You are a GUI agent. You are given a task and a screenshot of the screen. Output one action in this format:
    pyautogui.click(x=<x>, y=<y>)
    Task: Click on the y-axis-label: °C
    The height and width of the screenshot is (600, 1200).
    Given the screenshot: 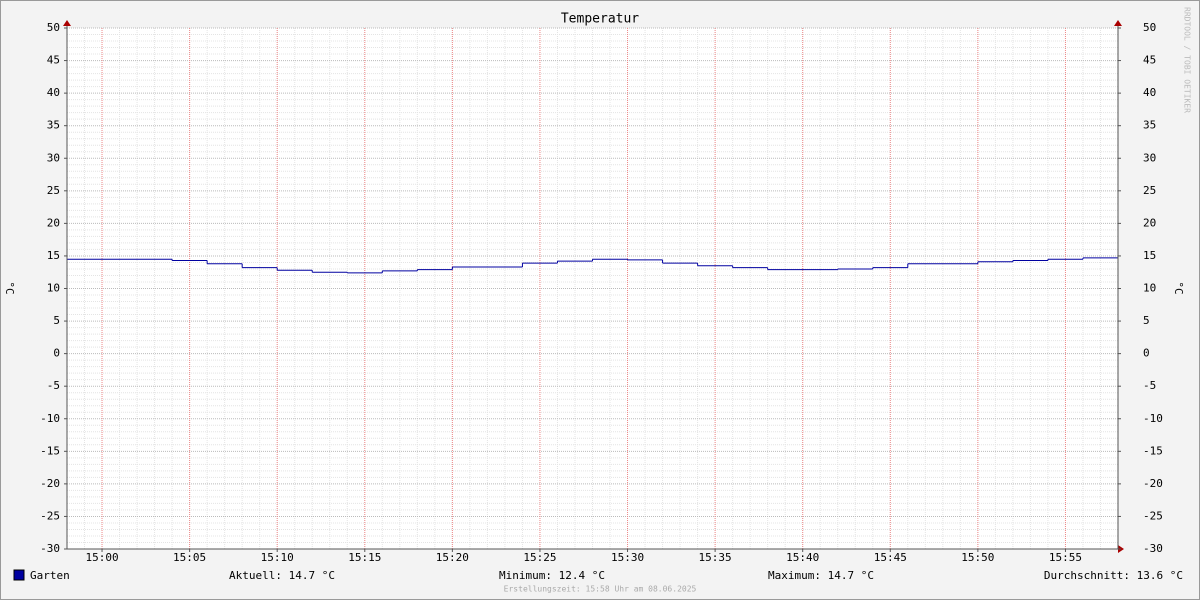 What is the action you would take?
    pyautogui.click(x=9, y=287)
    